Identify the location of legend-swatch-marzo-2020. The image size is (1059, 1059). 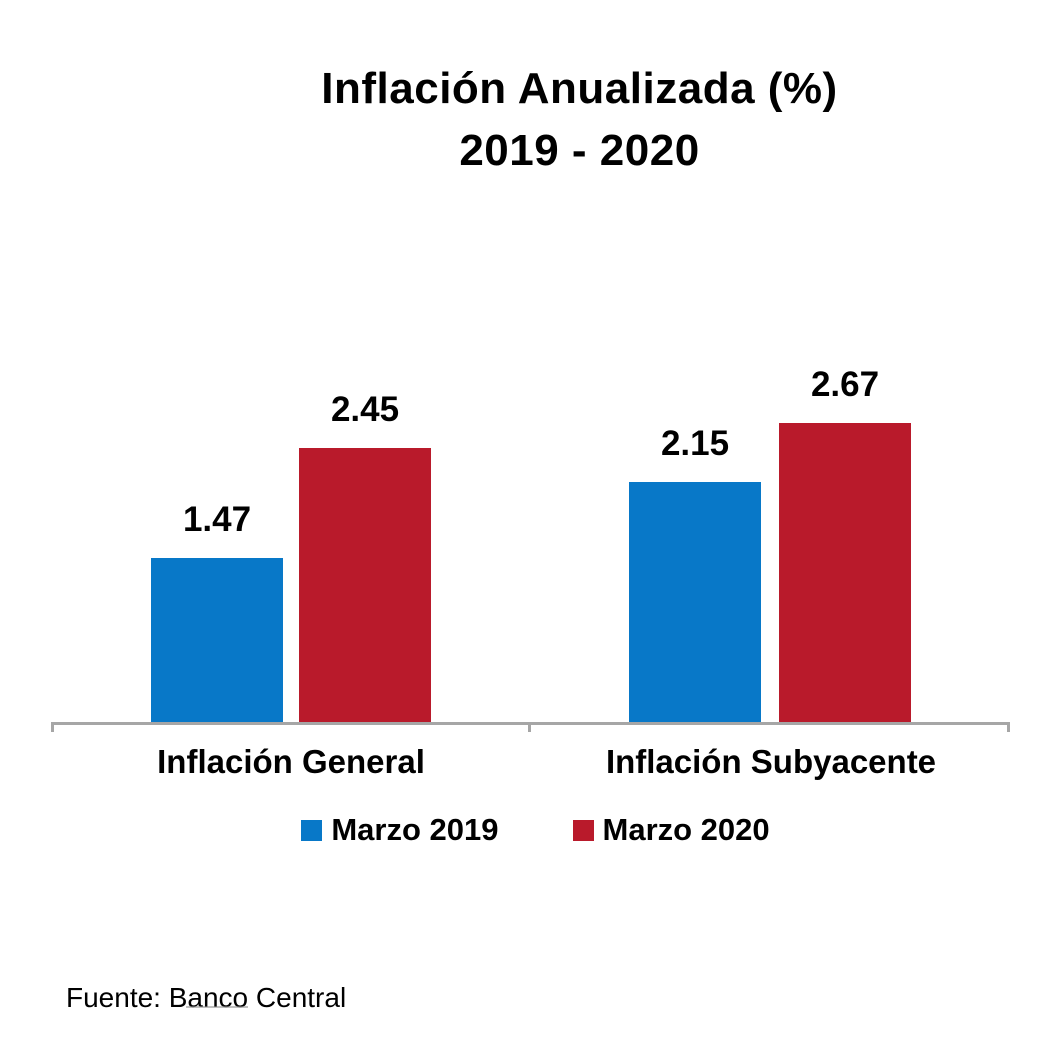
(583, 830).